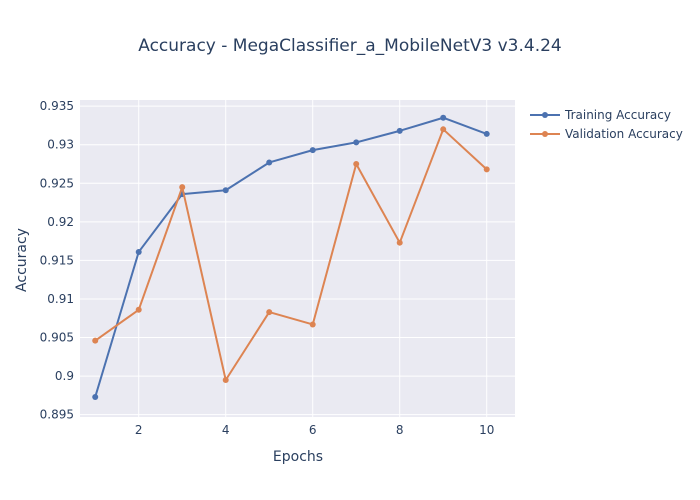 The width and height of the screenshot is (700, 500). Describe the element at coordinates (400, 430) in the screenshot. I see `x-tick-label: 8` at that location.